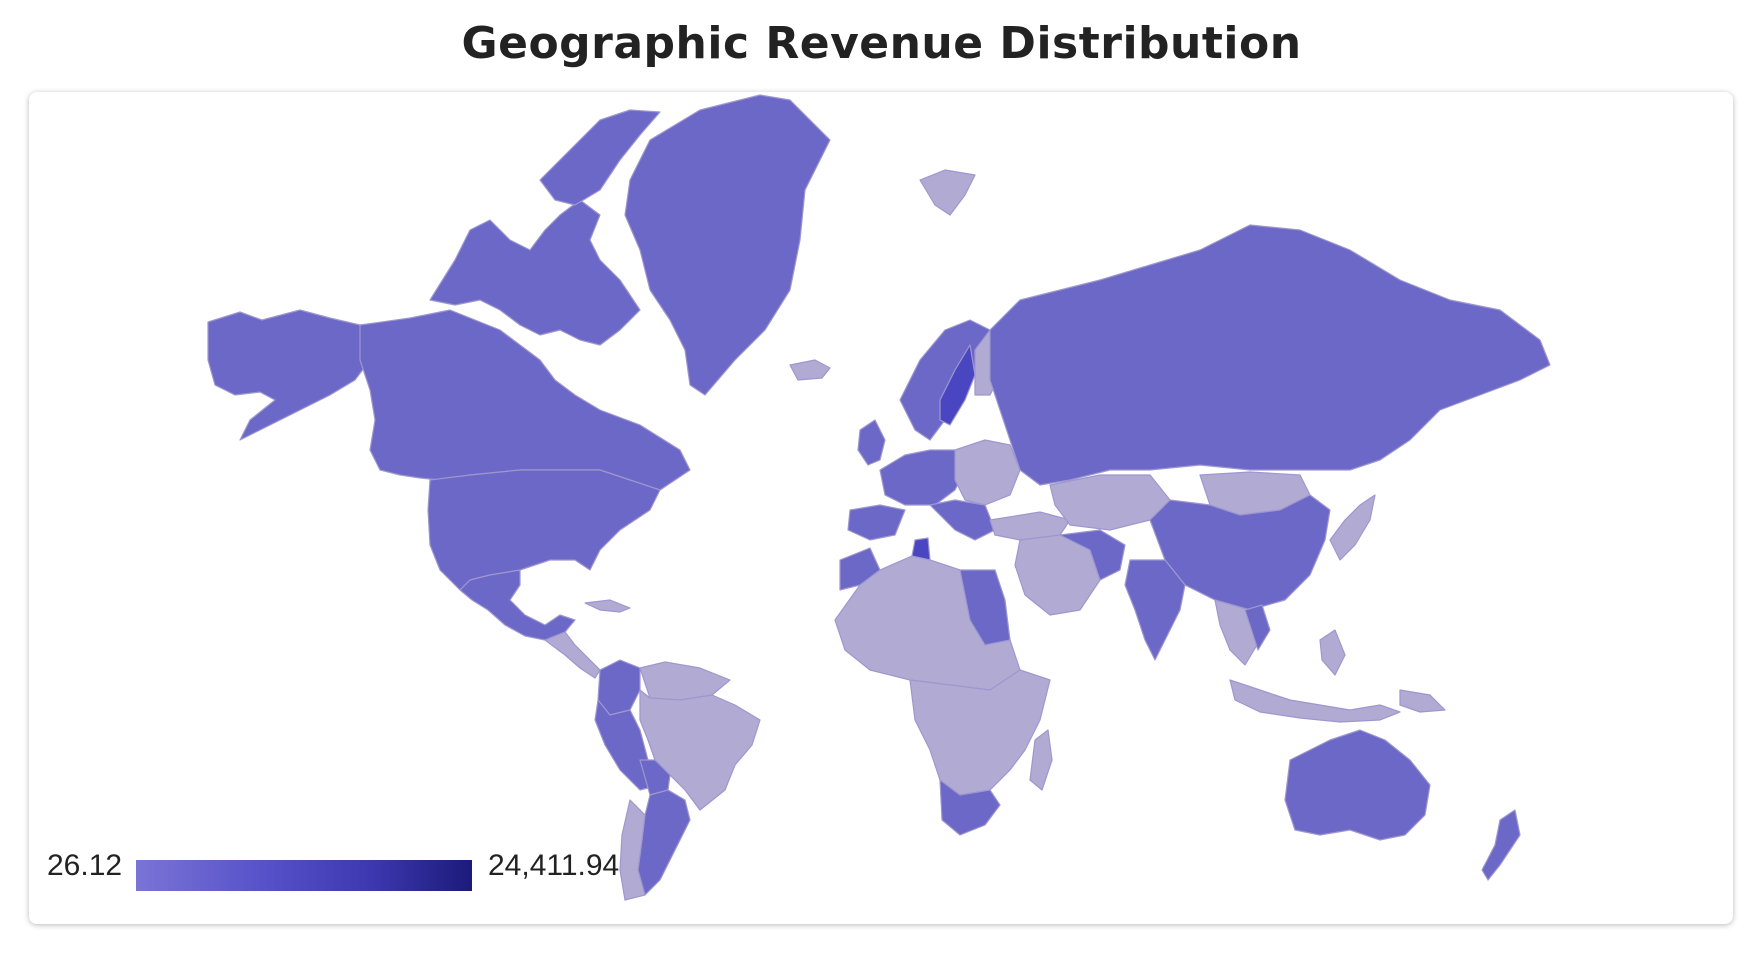 The width and height of the screenshot is (1763, 953). Describe the element at coordinates (876, 522) in the screenshot. I see `country-iberia` at that location.